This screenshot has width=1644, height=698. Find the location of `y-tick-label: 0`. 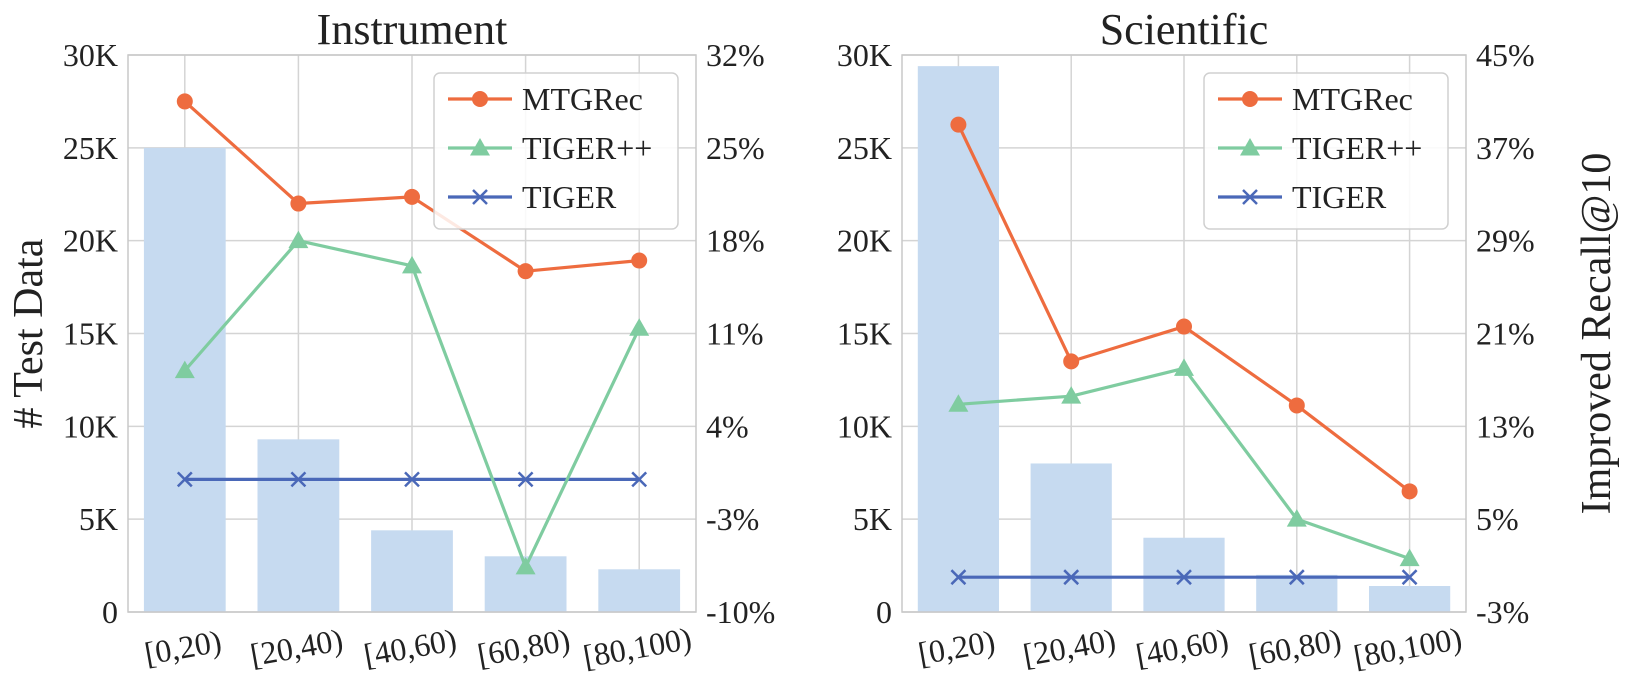

y-tick-label: 0 is located at coordinates (884, 612).